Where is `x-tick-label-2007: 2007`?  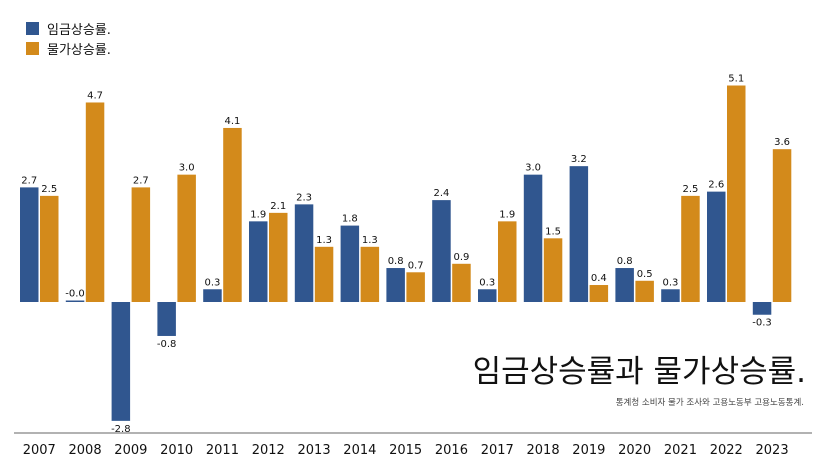 x-tick-label-2007: 2007 is located at coordinates (39, 450).